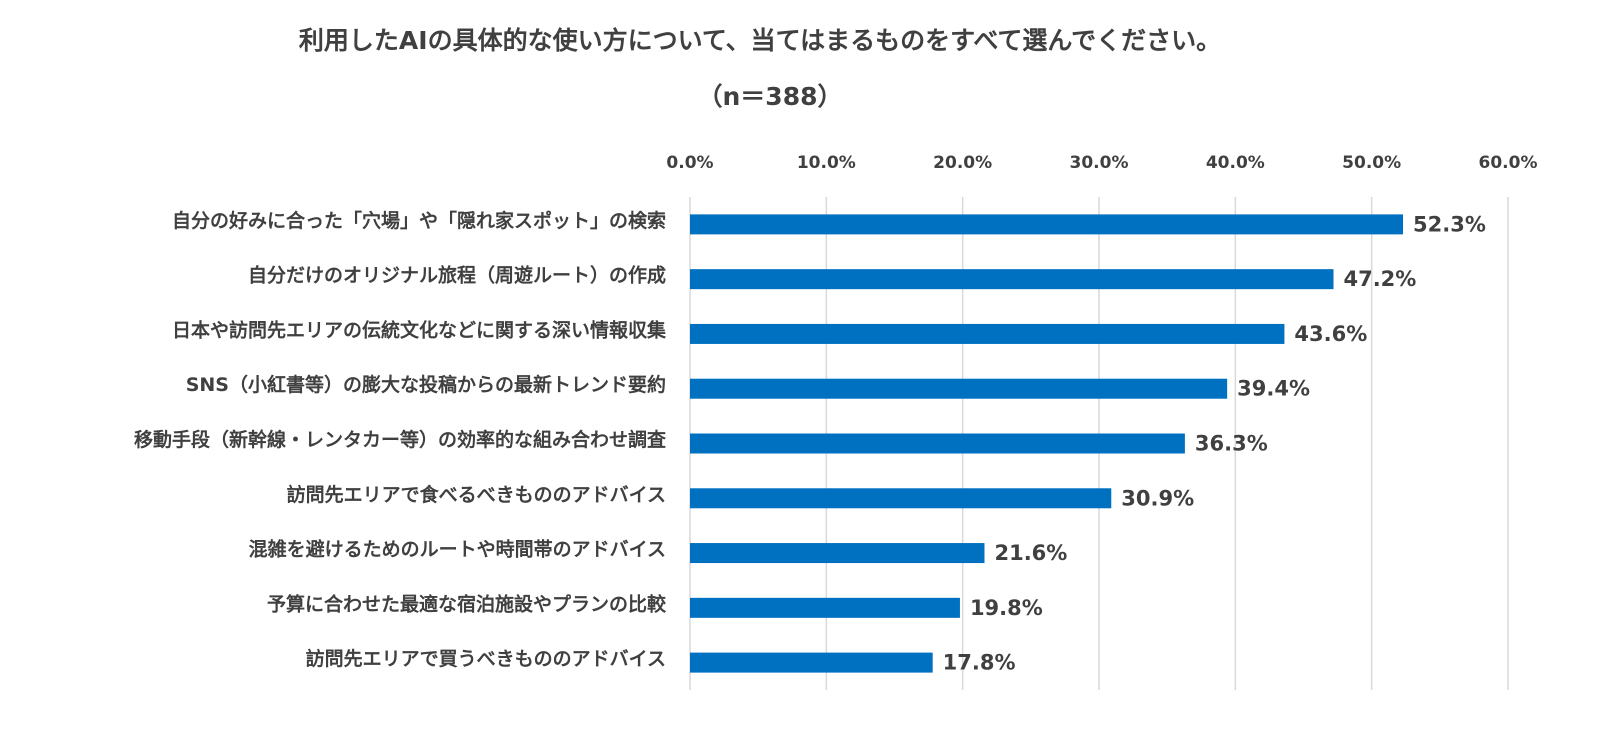  I want to click on y-tick-label: 訪問先エリアで食べるべきもののアドバイス, so click(476, 494).